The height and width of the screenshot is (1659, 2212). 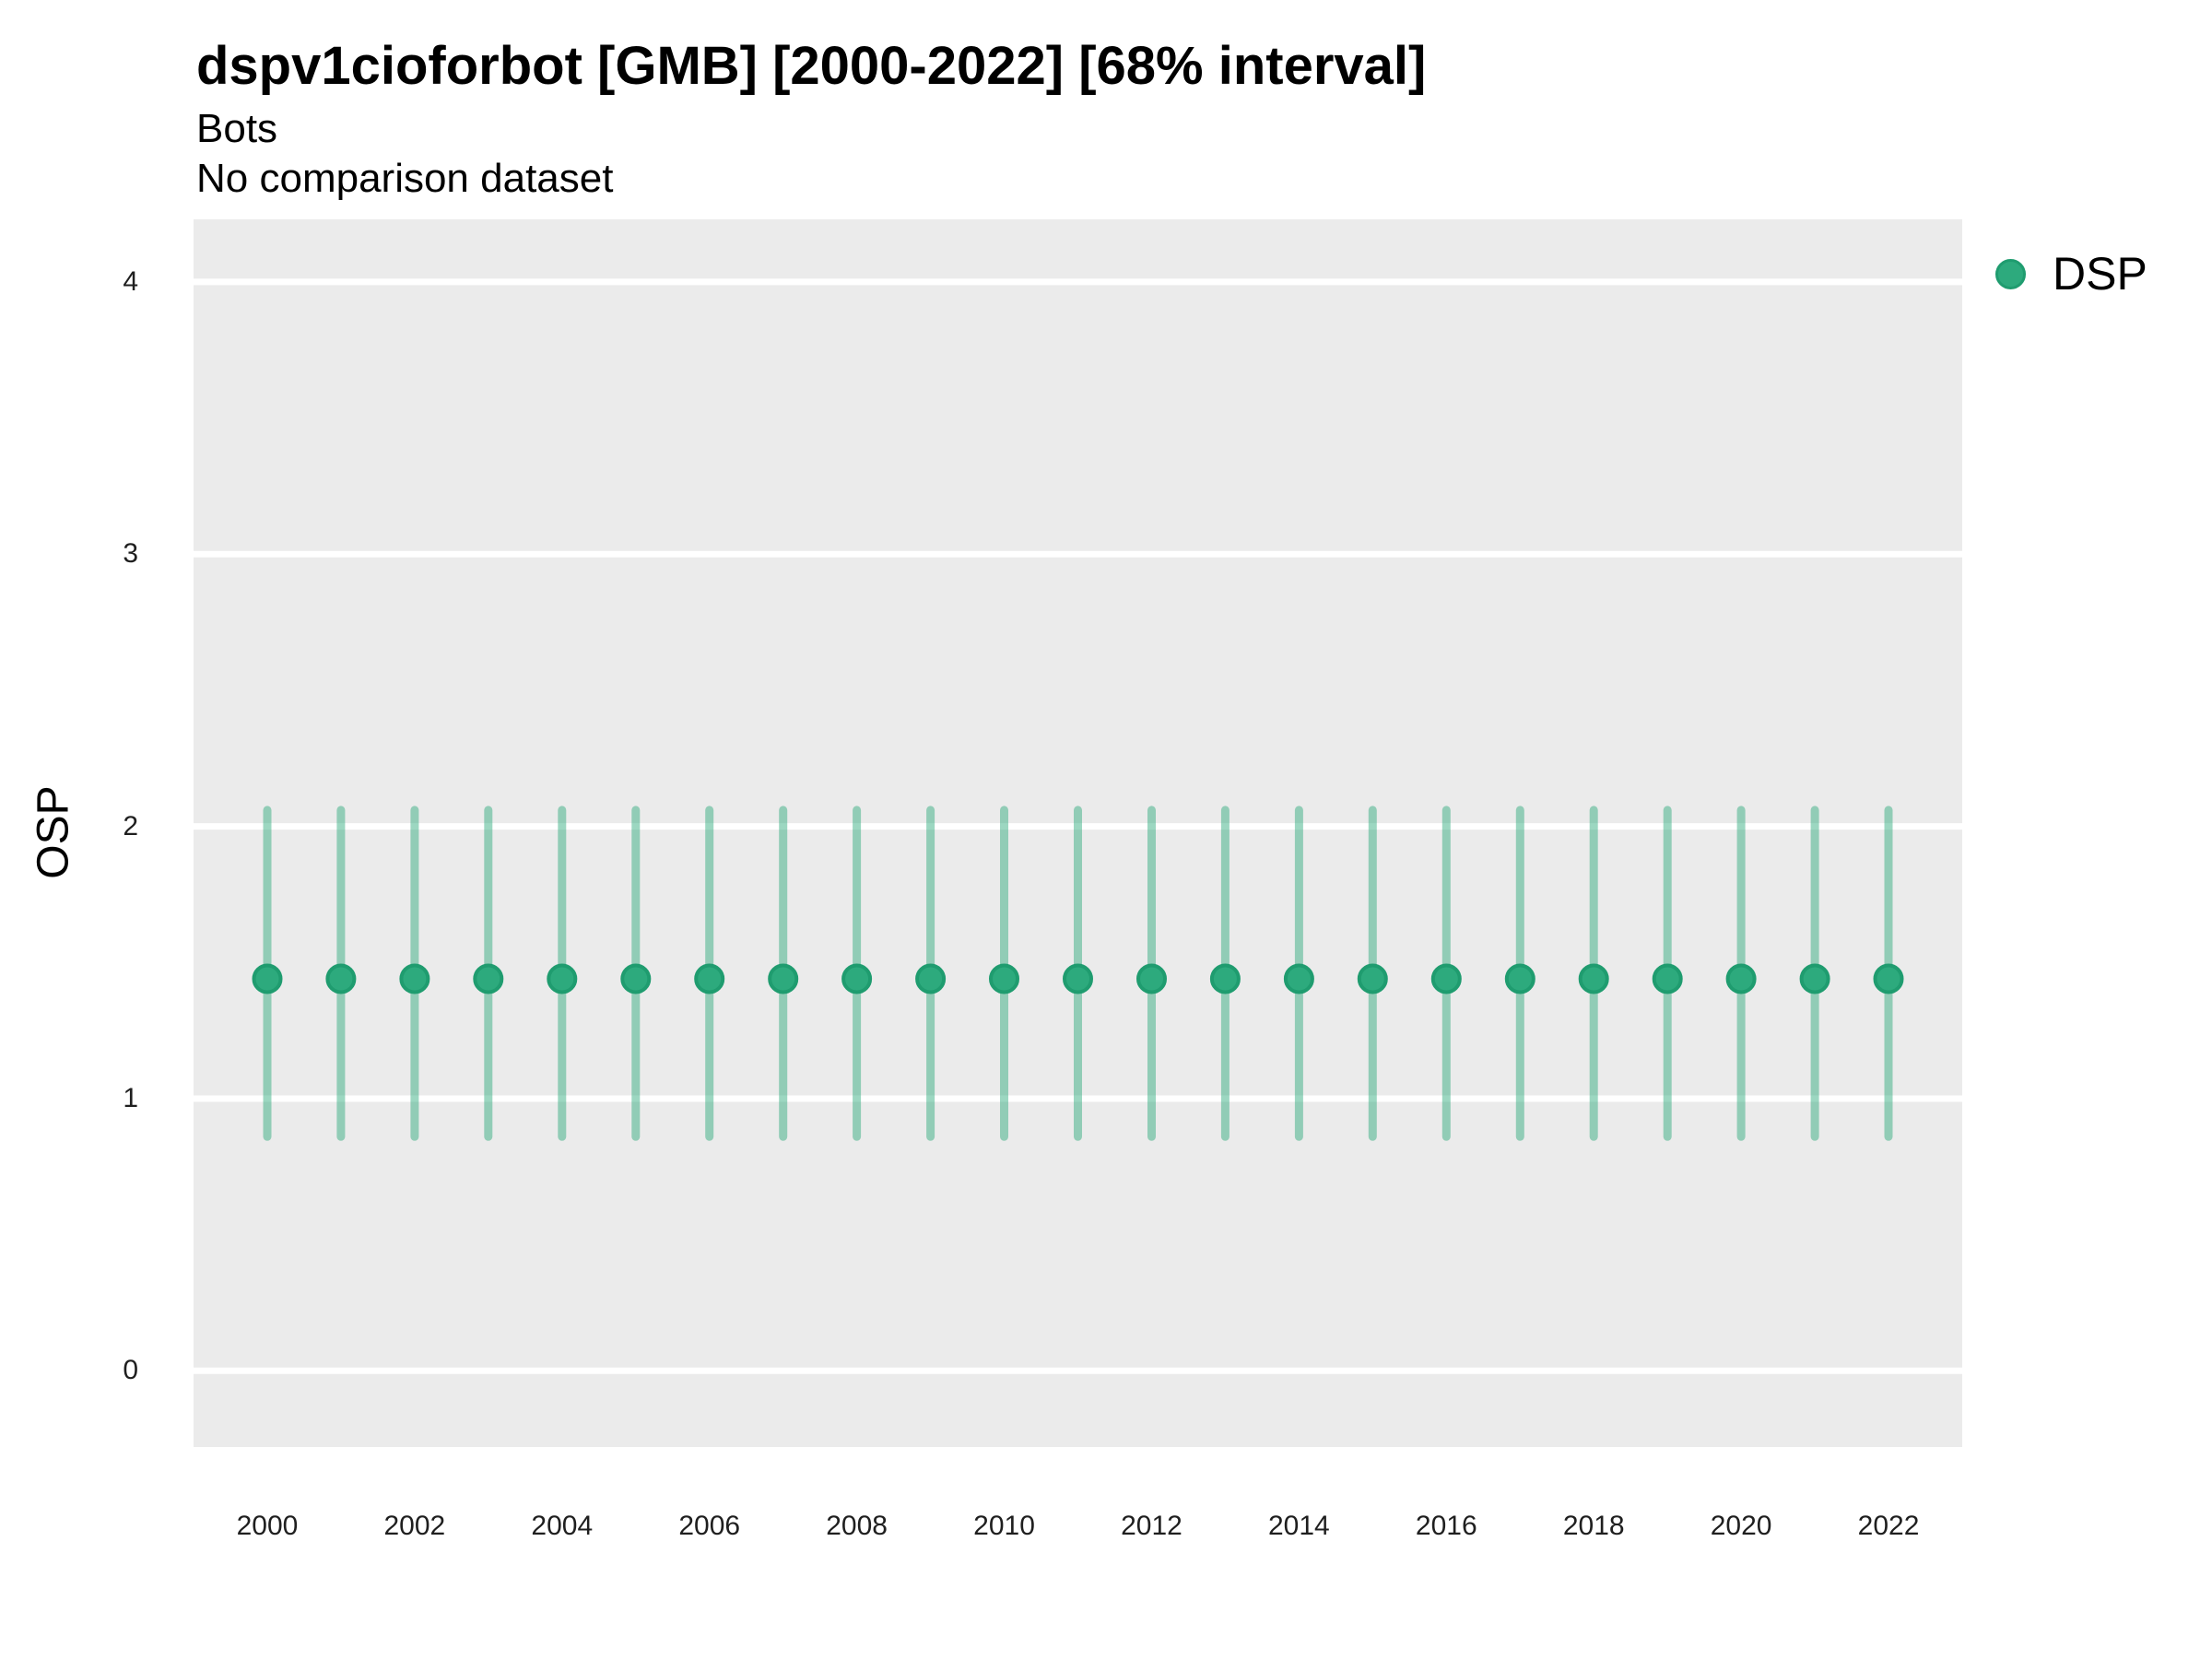 What do you see at coordinates (267, 978) in the screenshot?
I see `data-point-2000` at bounding box center [267, 978].